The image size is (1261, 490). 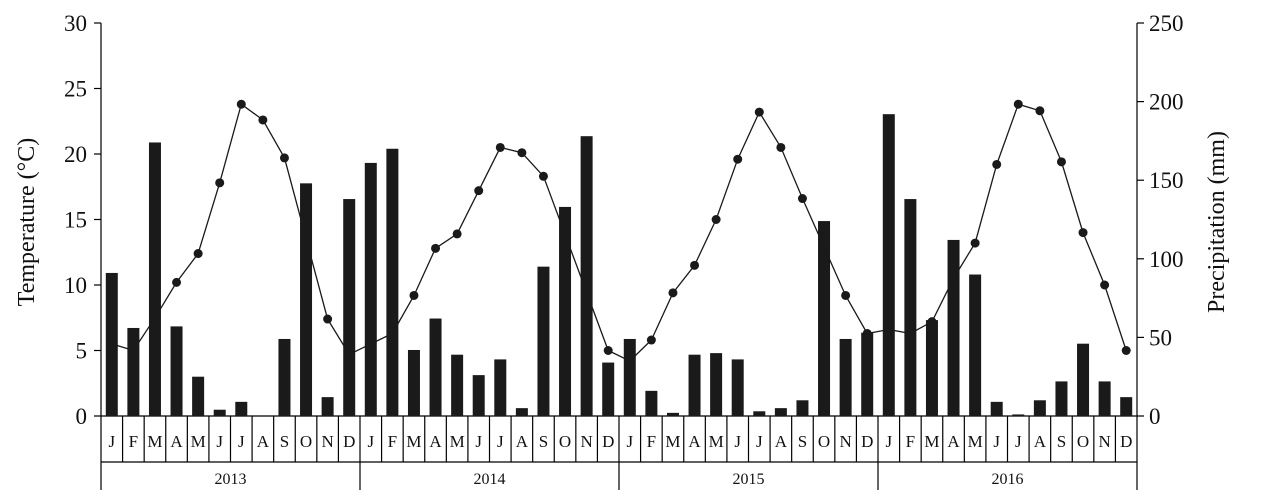 What do you see at coordinates (75, 89) in the screenshot?
I see `y-left-tick-label: 25` at bounding box center [75, 89].